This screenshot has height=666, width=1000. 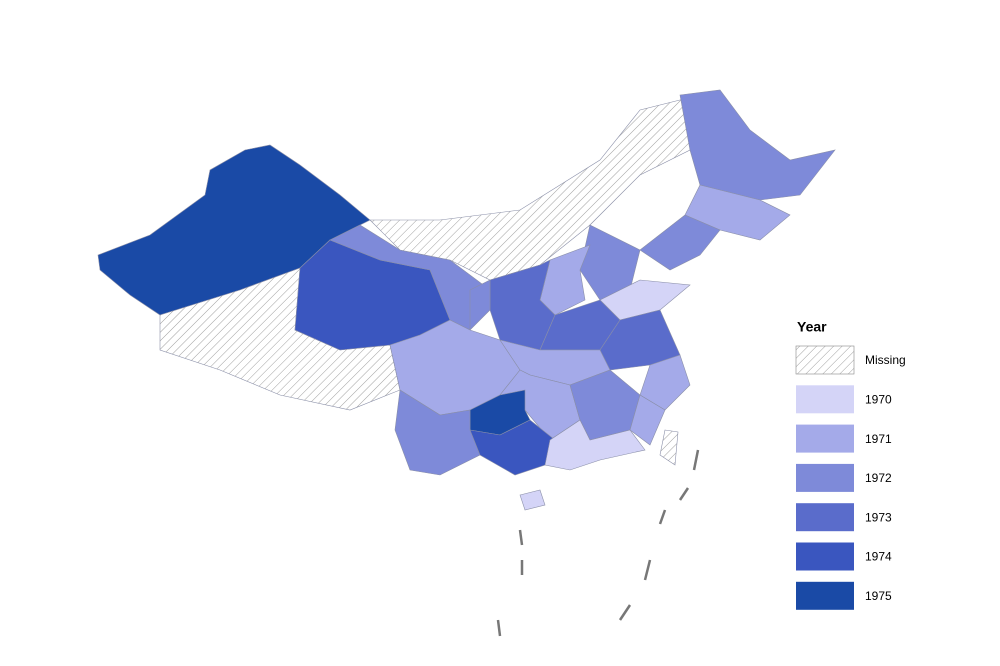 I want to click on legend-label: 1971, so click(x=878, y=439).